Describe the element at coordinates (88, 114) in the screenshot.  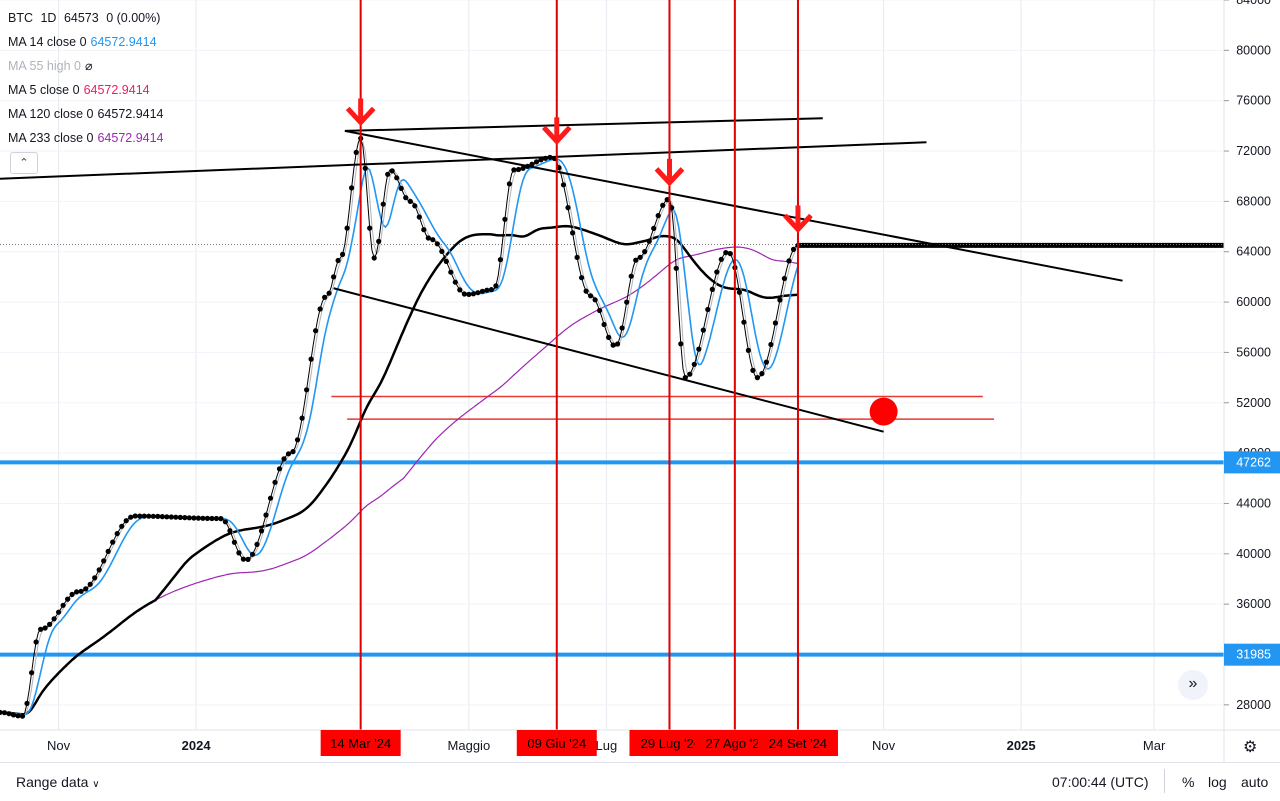
I see `indicator-row: MA 120 close 0 64572.9414` at that location.